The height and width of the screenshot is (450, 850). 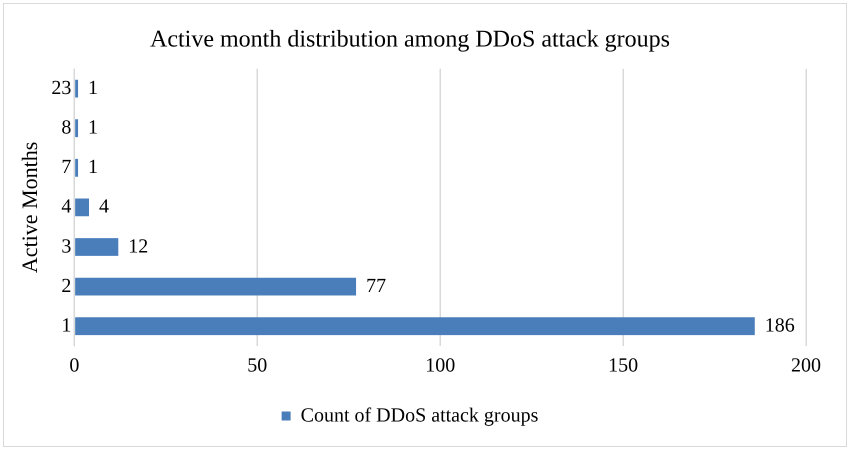 What do you see at coordinates (29, 208) in the screenshot?
I see `y-axis-title: Active Months` at bounding box center [29, 208].